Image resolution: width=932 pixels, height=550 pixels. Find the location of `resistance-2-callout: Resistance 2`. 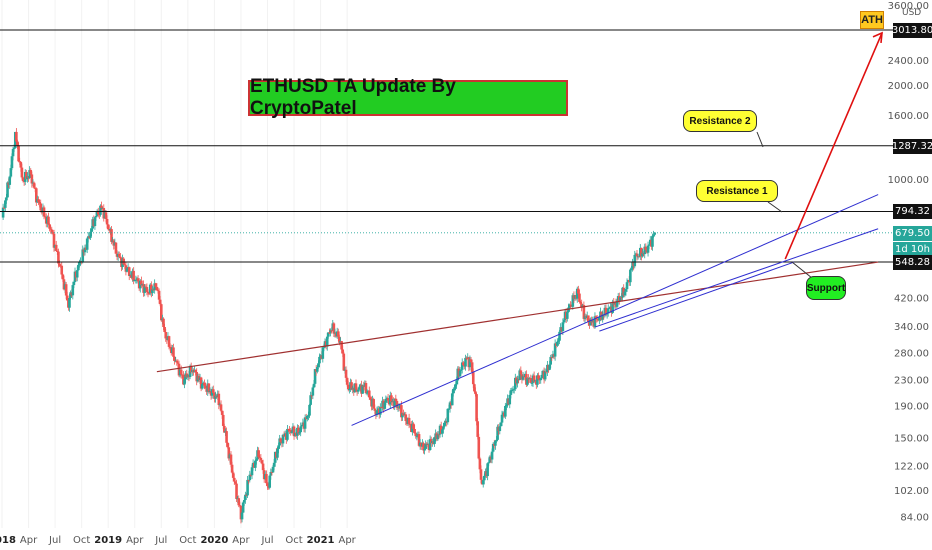

resistance-2-callout: Resistance 2 is located at coordinates (720, 121).